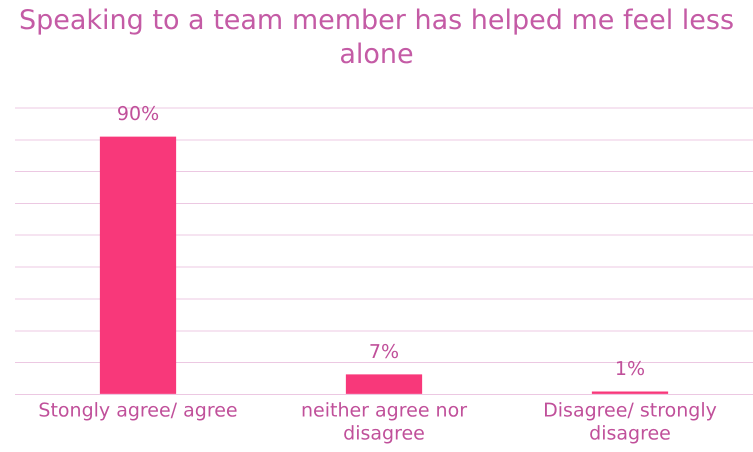 The height and width of the screenshot is (452, 753). What do you see at coordinates (138, 411) in the screenshot?
I see `x-tick-label: Stongly agree/ agree` at bounding box center [138, 411].